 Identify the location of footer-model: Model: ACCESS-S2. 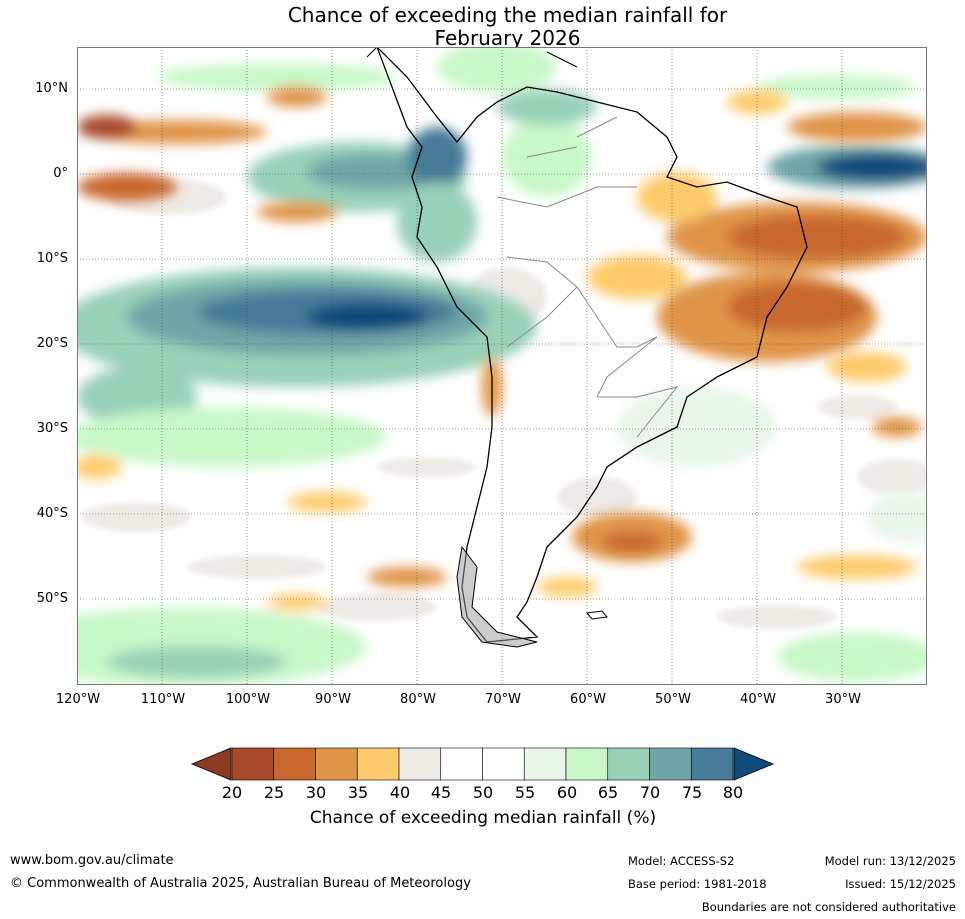
(681, 861).